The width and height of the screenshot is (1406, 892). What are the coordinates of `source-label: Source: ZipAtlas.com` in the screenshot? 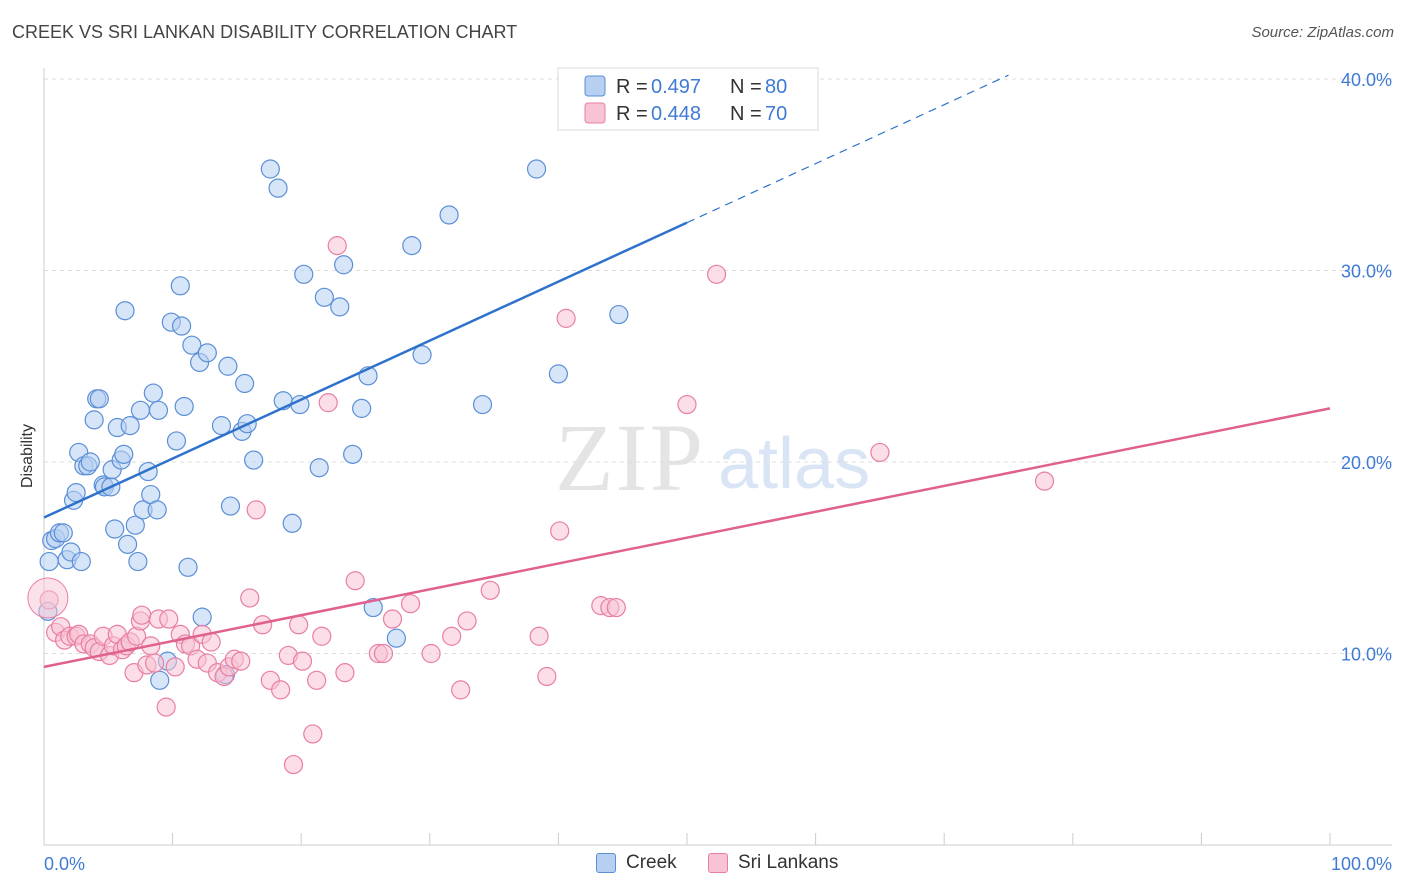 It's located at (1322, 32).